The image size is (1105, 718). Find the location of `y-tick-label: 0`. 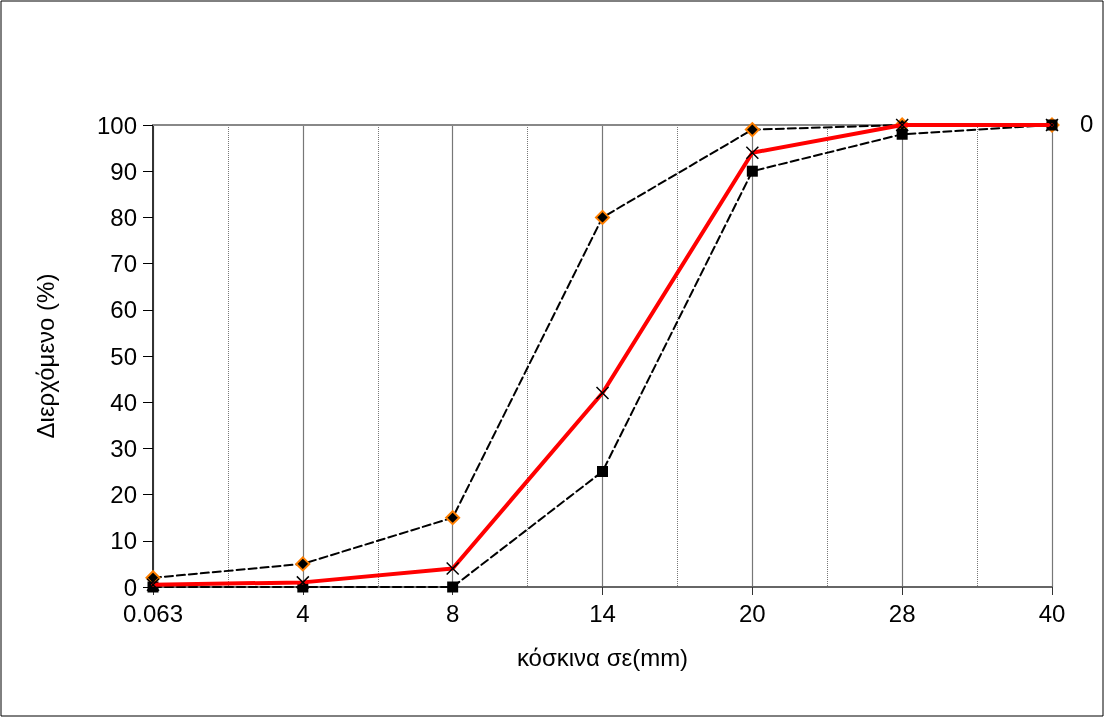

y-tick-label: 0 is located at coordinates (130, 587).